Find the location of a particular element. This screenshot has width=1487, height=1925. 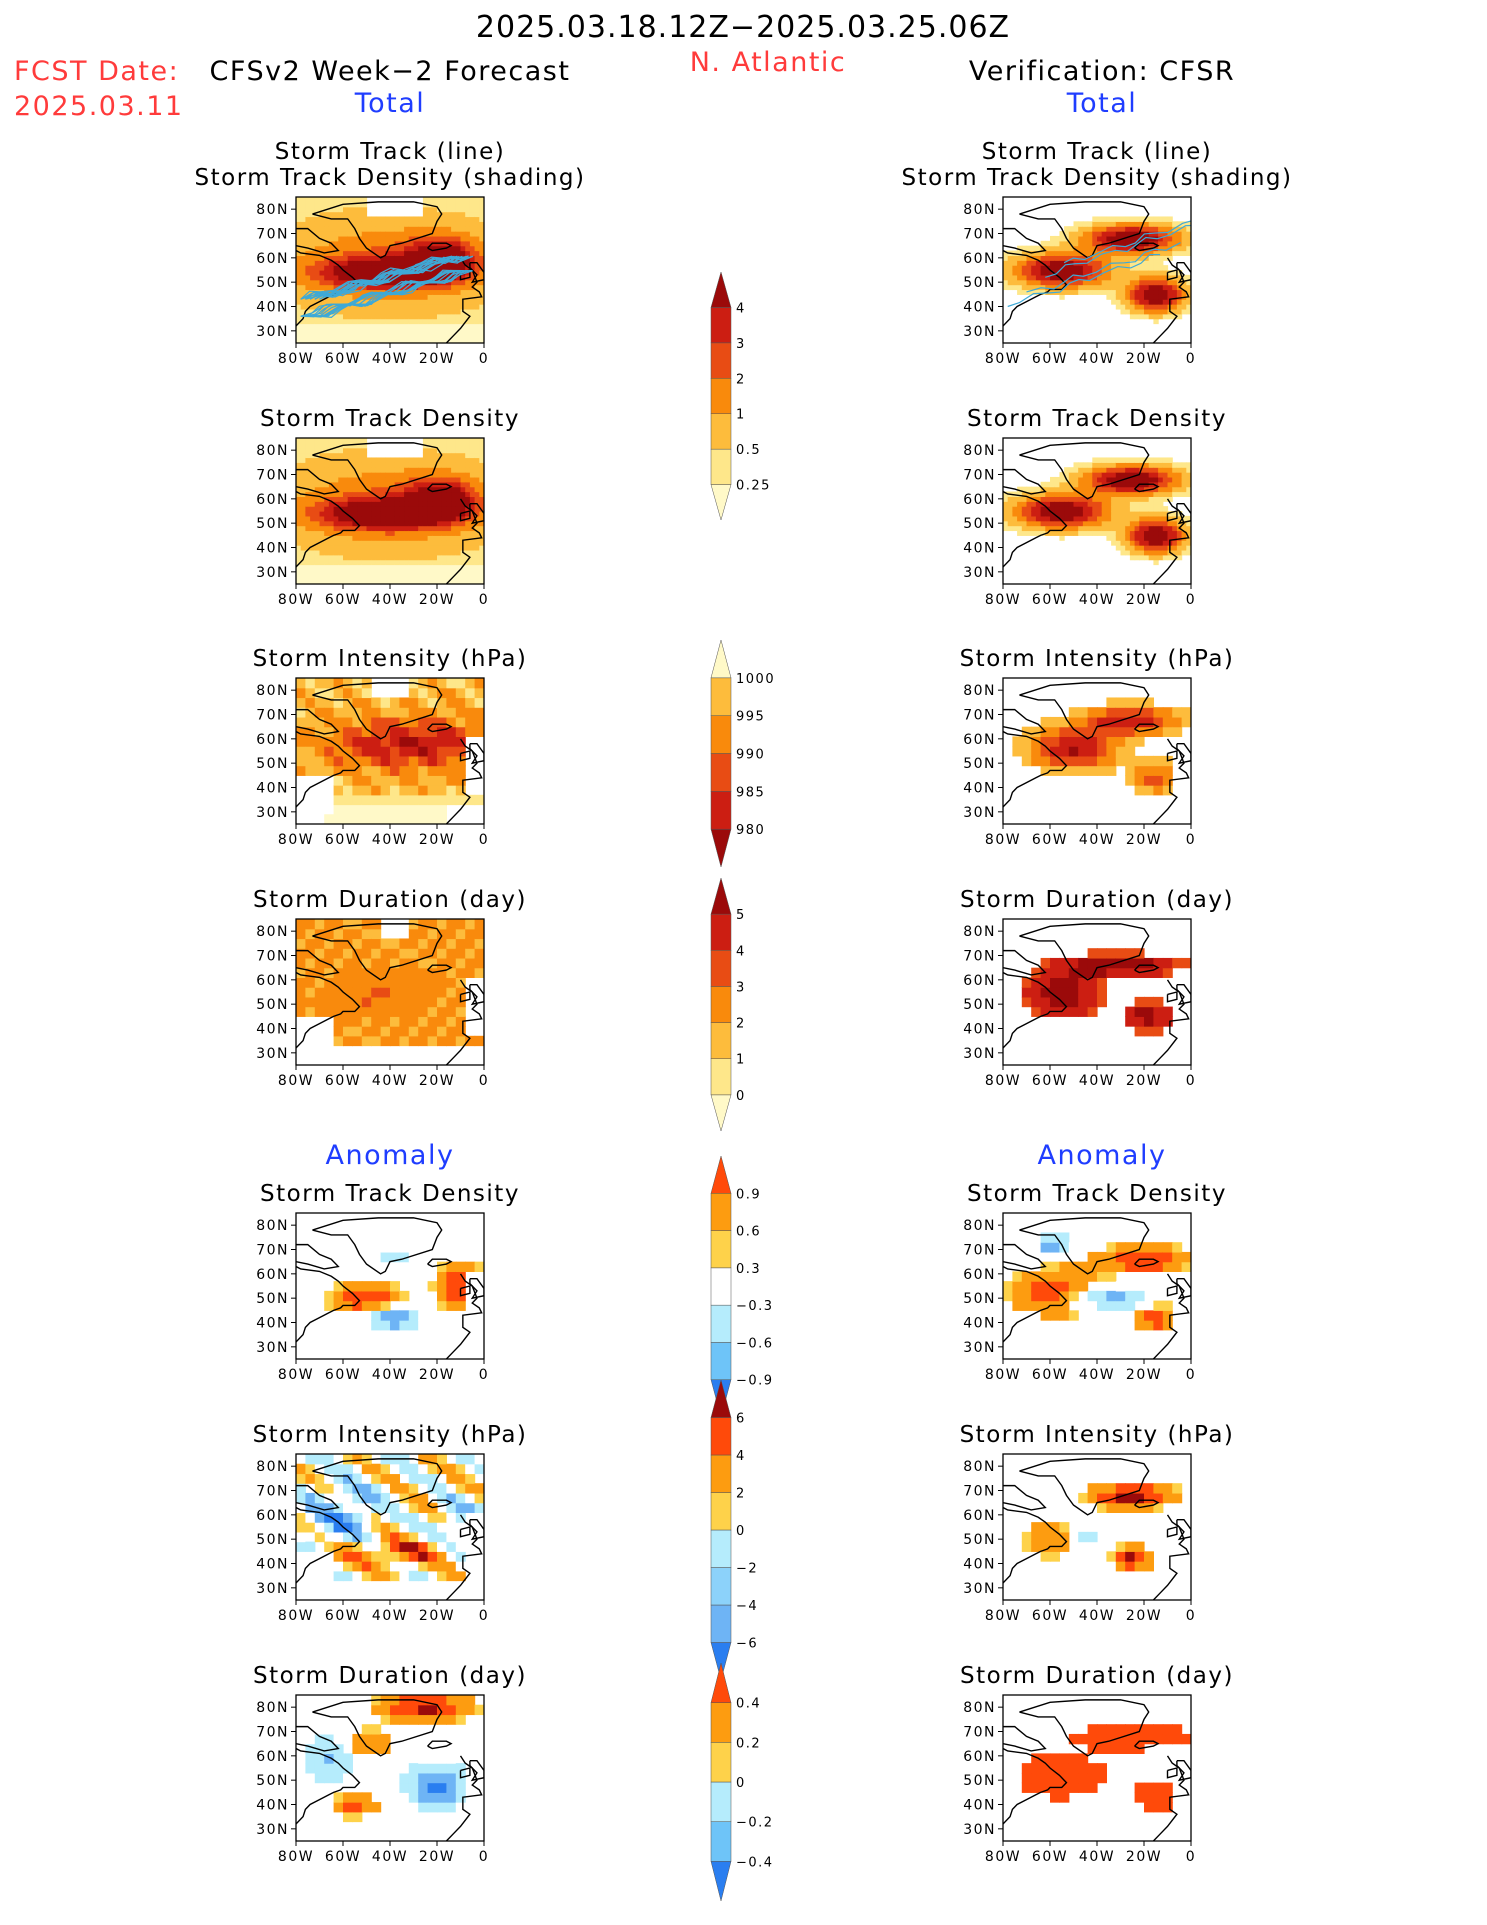

x-tick-label: 0 is located at coordinates (1191, 840).